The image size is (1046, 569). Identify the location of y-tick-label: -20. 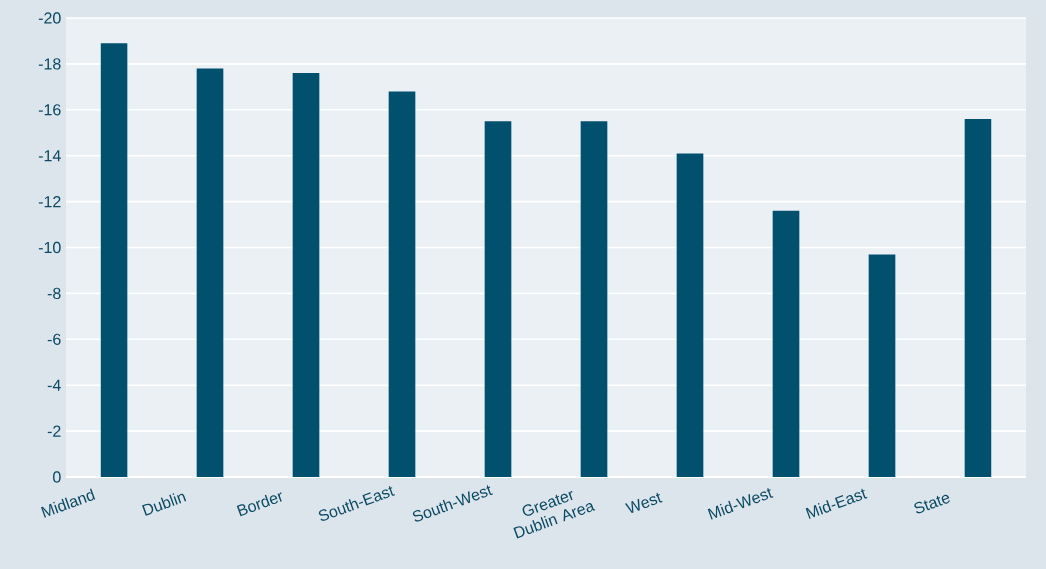
(49, 18).